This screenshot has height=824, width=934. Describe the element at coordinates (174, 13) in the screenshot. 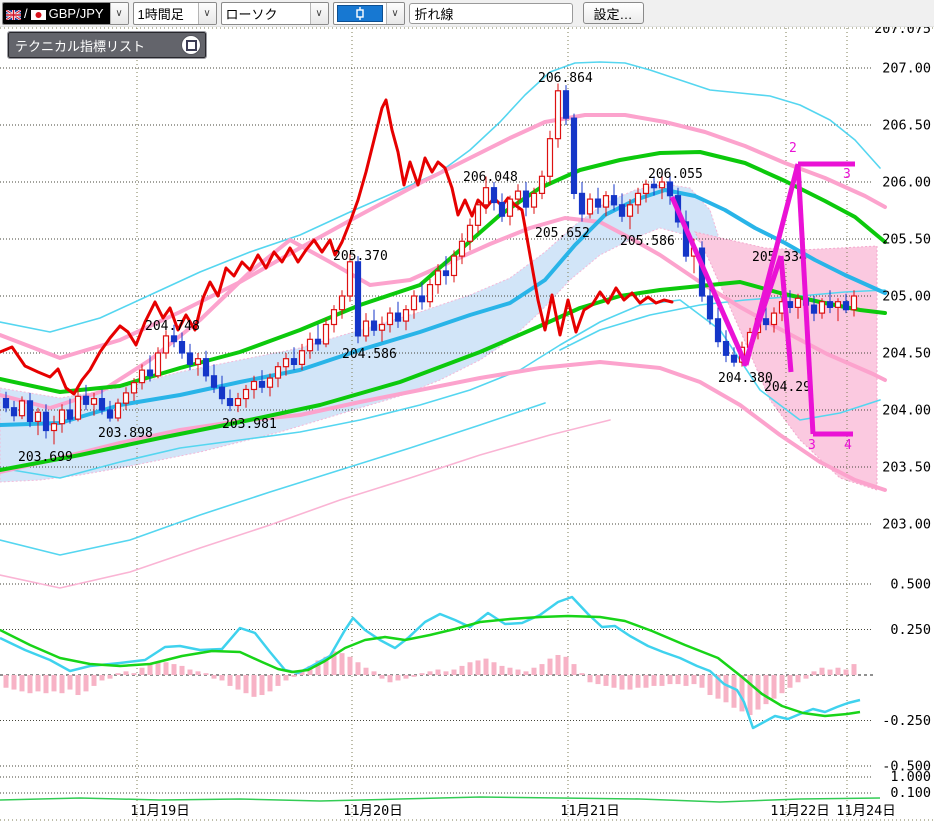

I see `timeframe-select: 1時間足 ∨` at that location.